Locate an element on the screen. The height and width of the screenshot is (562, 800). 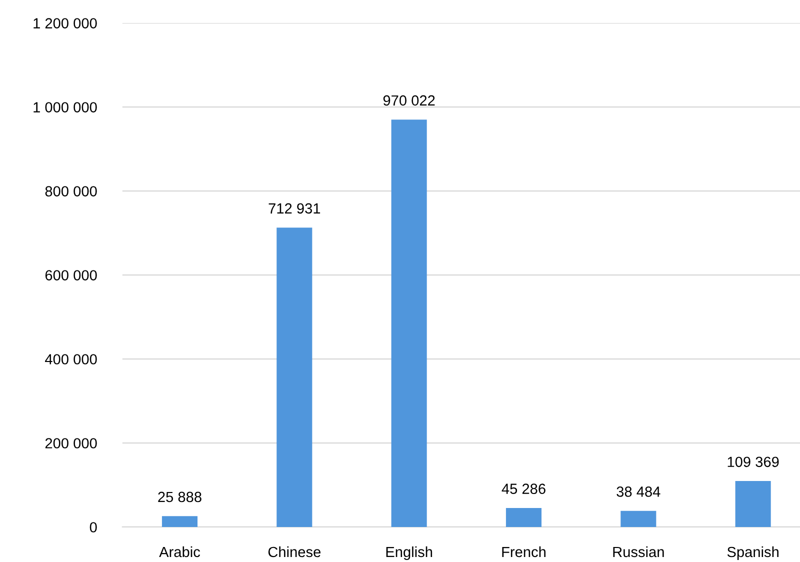
y-tick-label: 400 000 is located at coordinates (71, 359).